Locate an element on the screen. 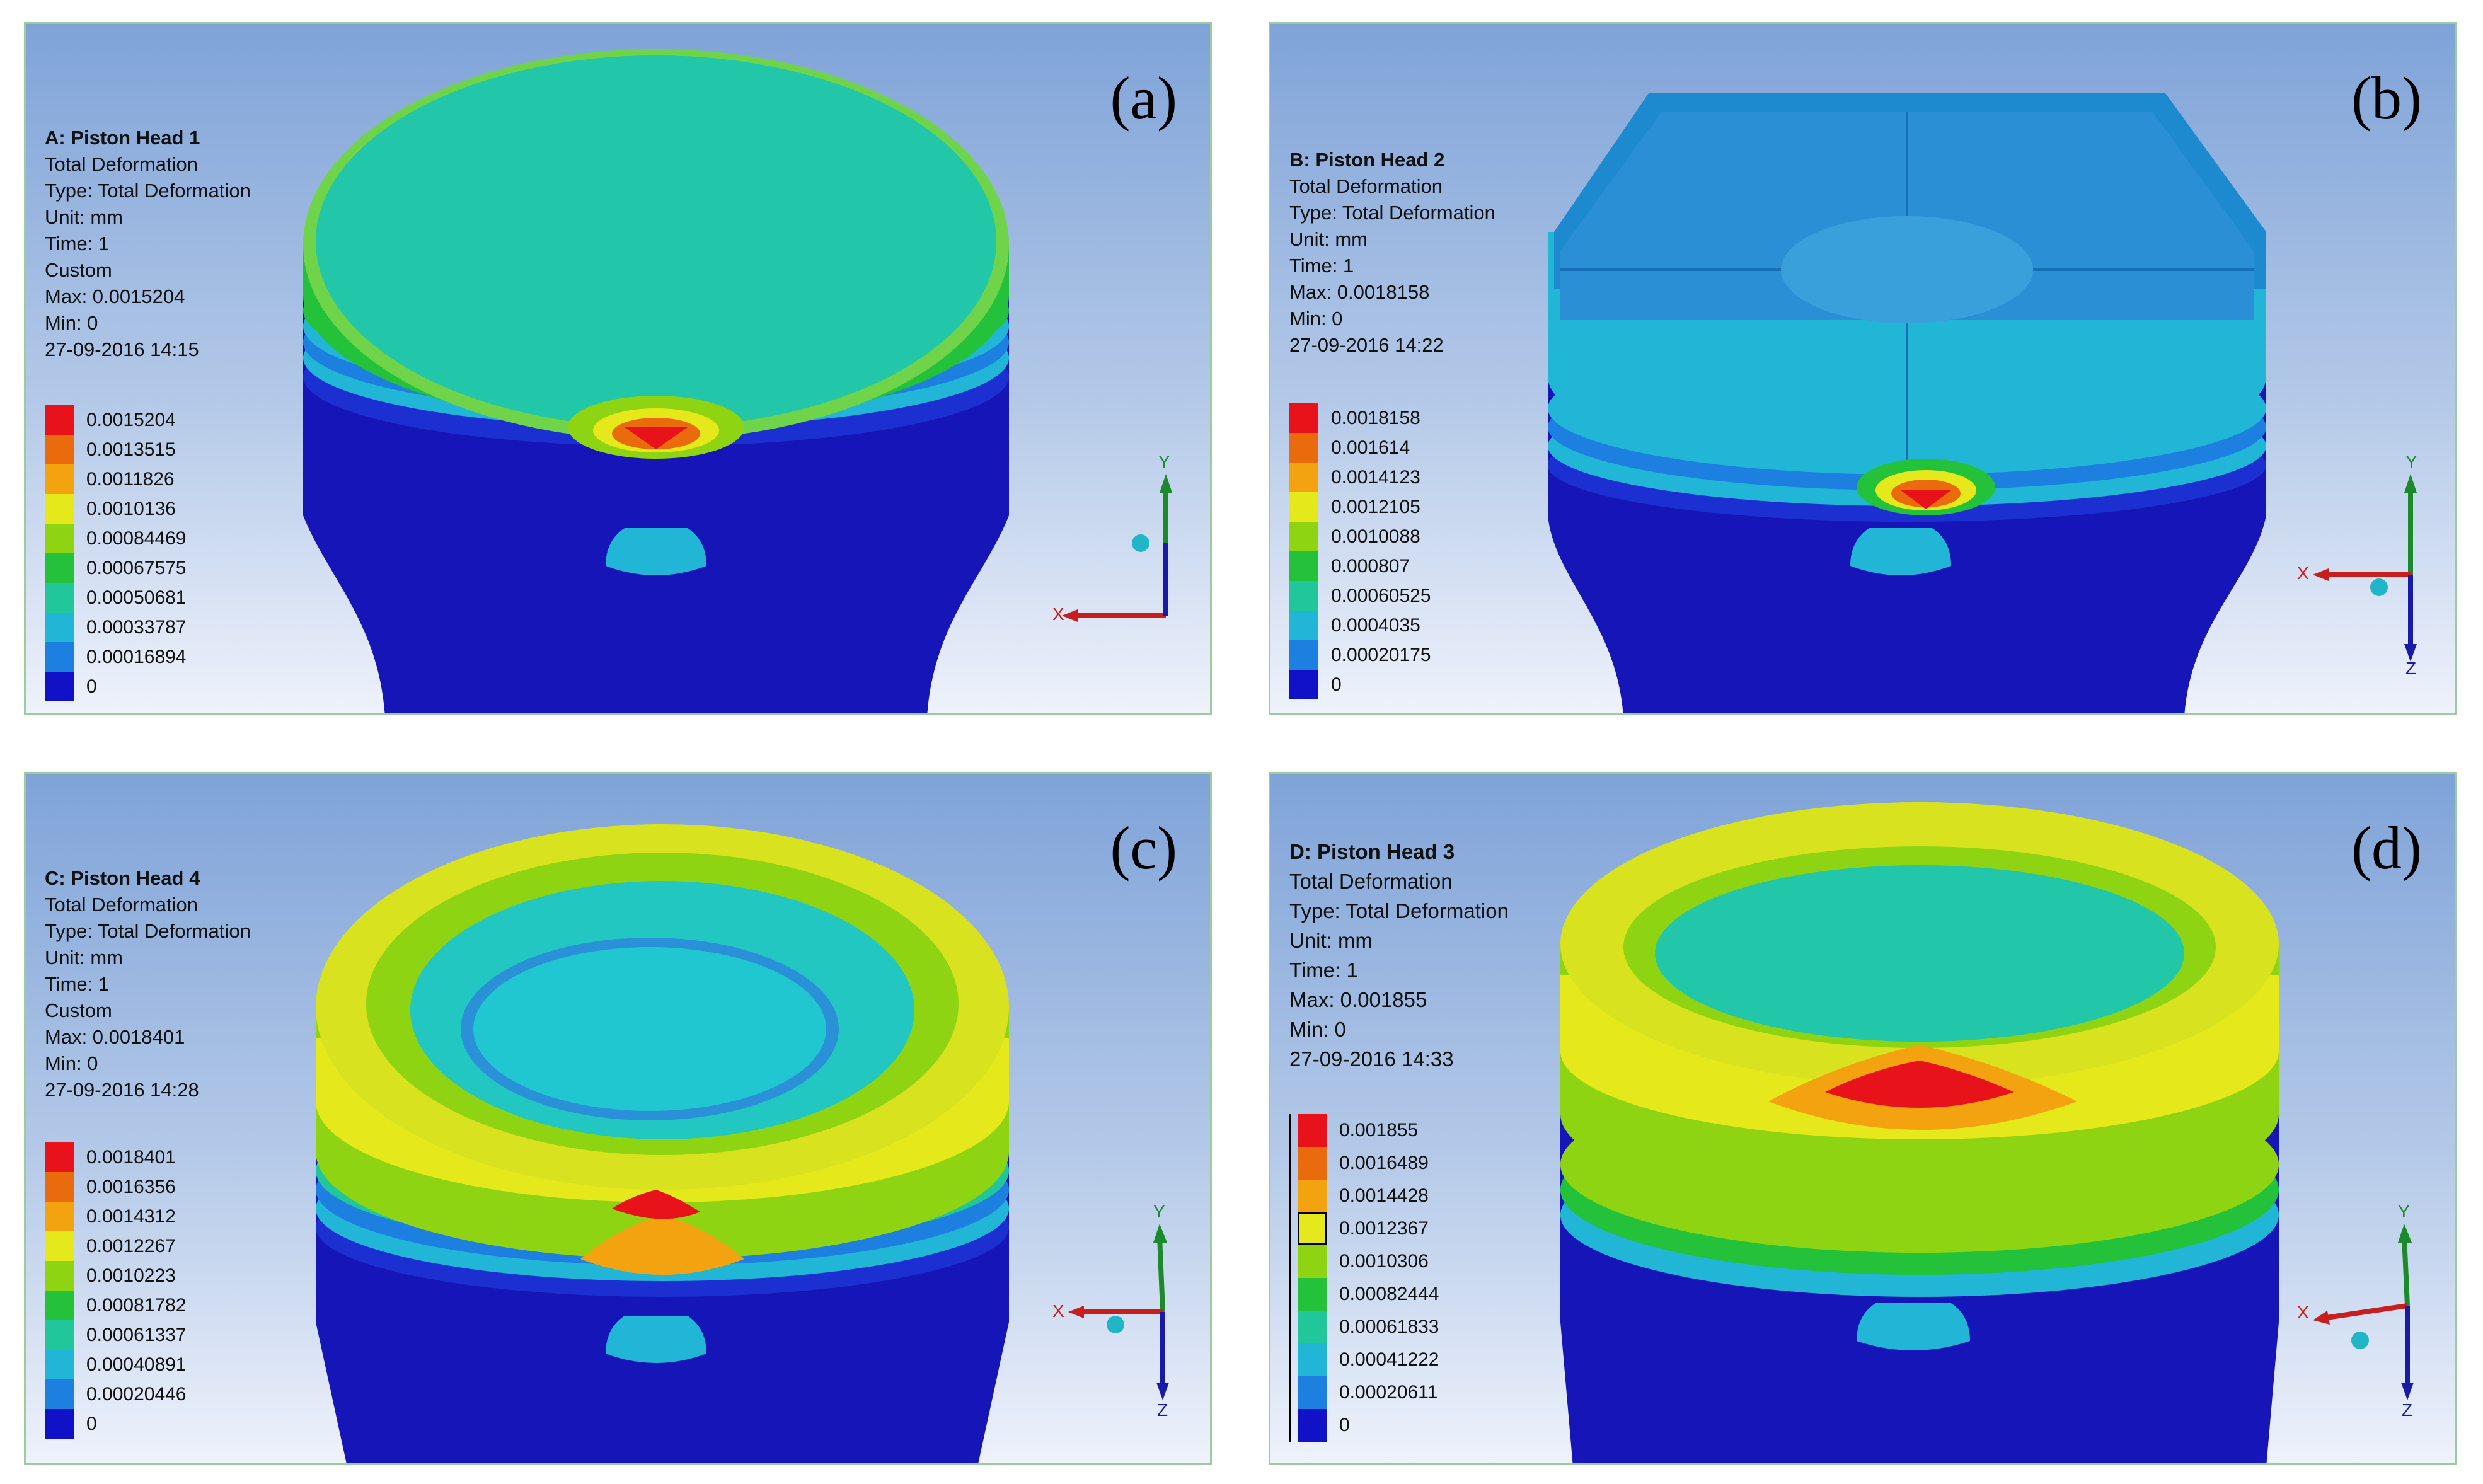 The height and width of the screenshot is (1484, 2483). legend-row: 0.0014312 is located at coordinates (116, 1216).